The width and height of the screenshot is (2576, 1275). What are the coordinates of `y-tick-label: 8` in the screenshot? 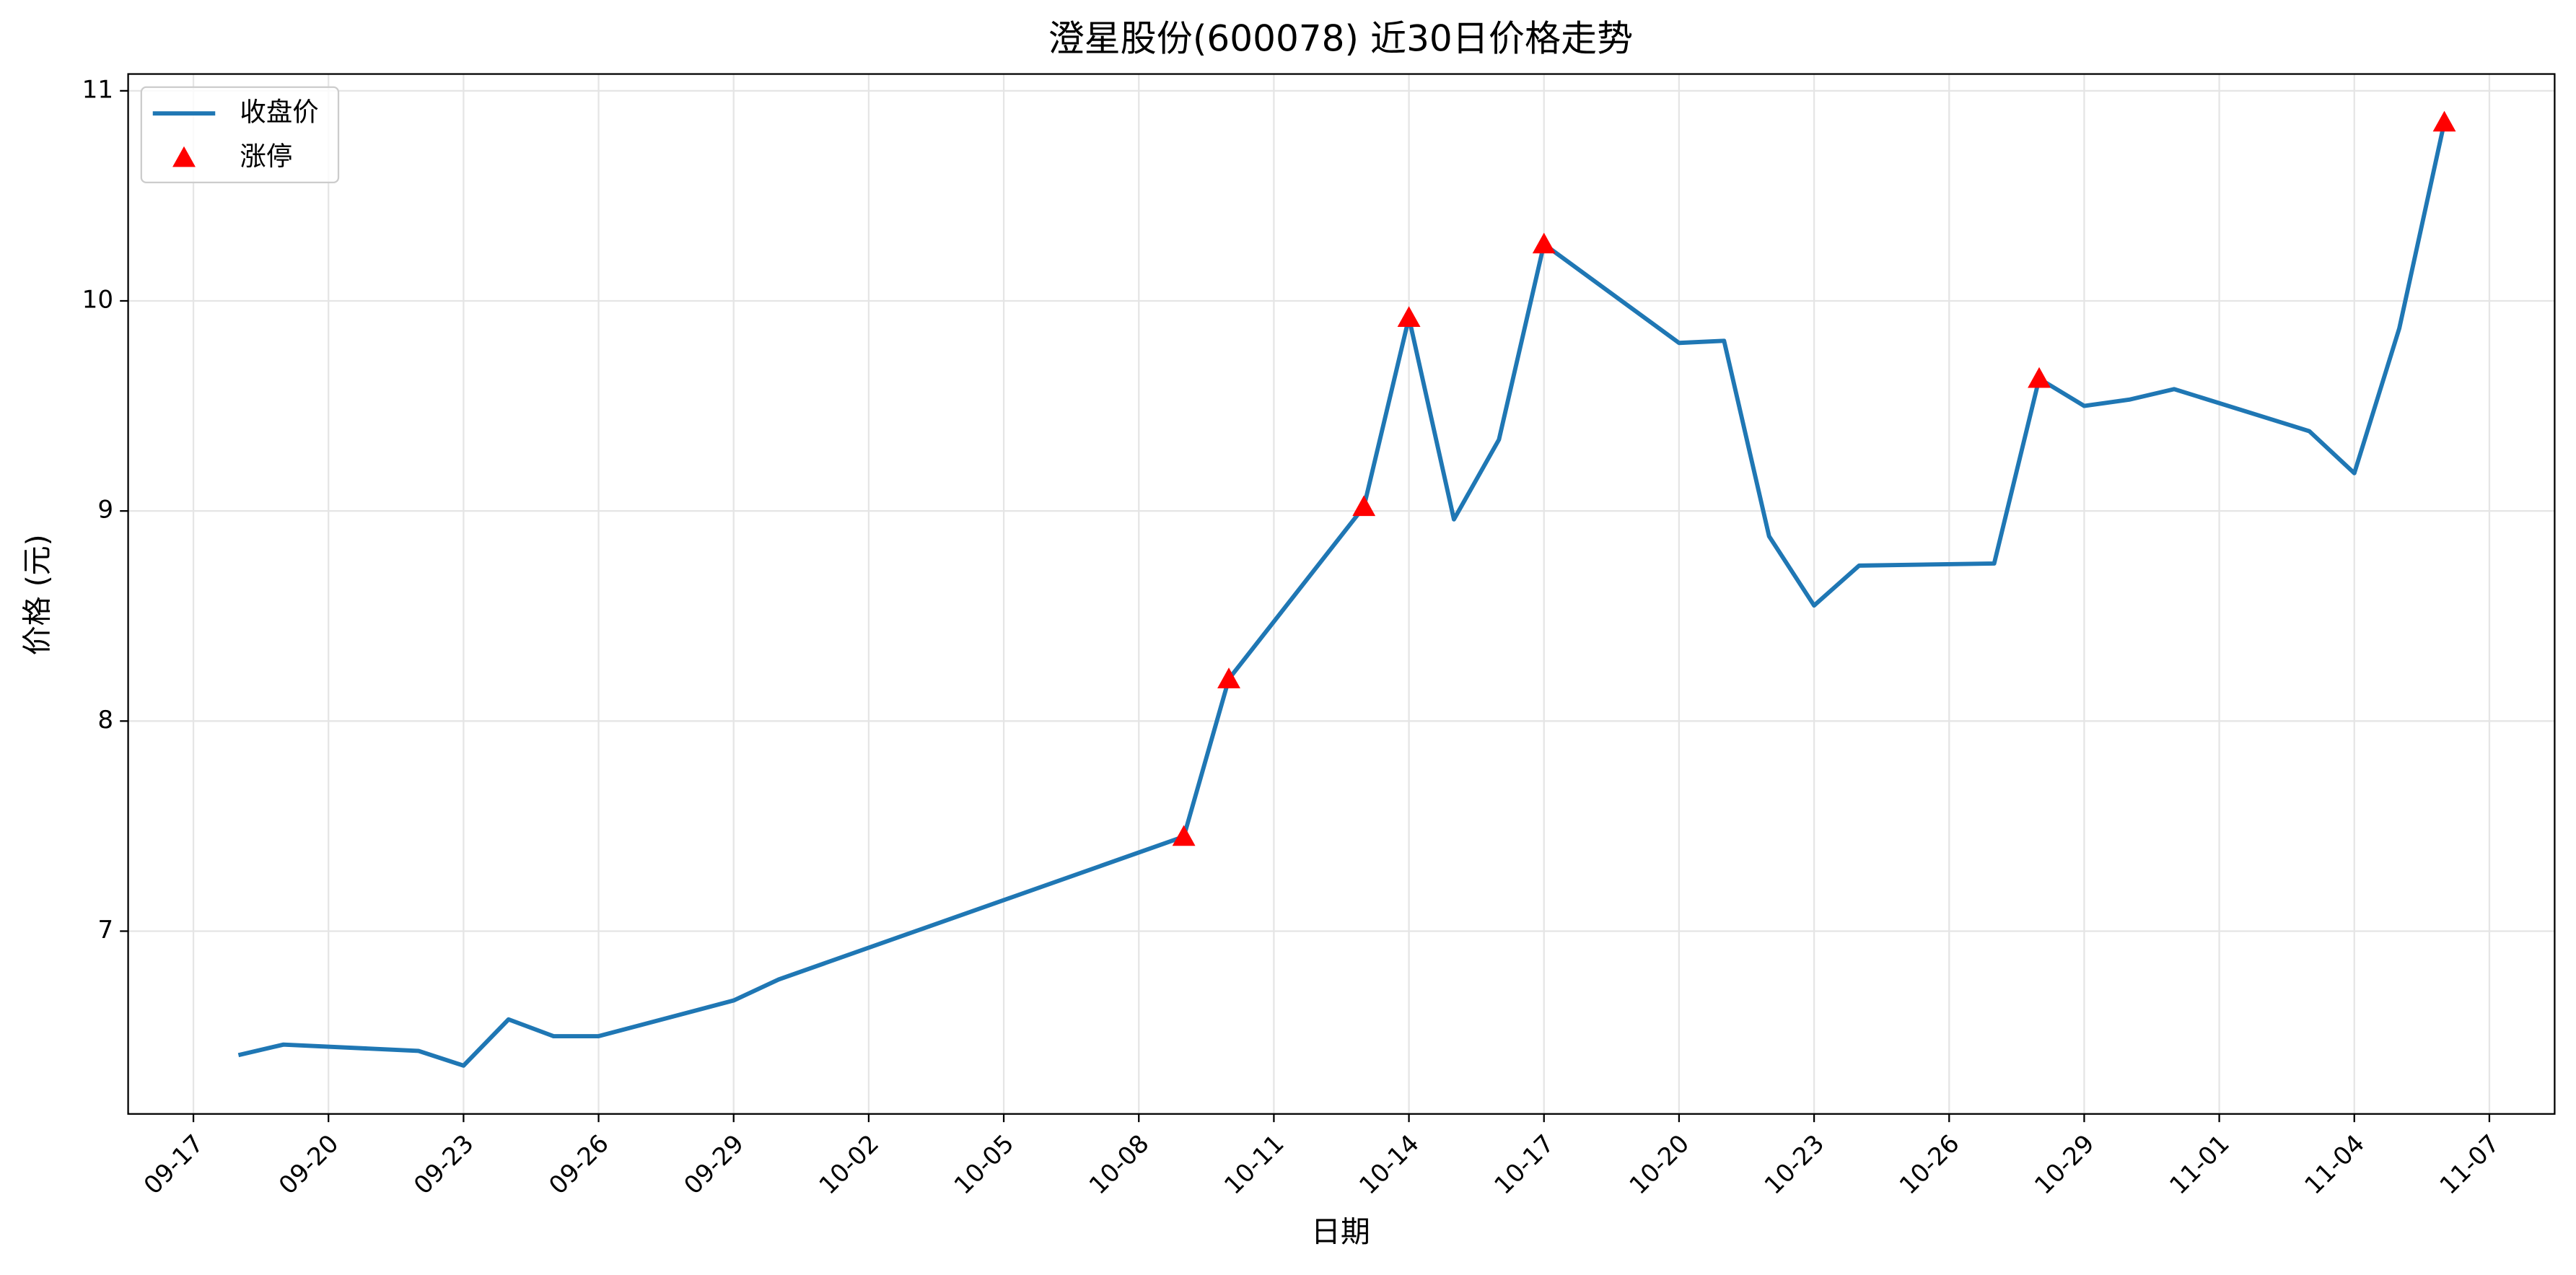 It's located at (105, 721).